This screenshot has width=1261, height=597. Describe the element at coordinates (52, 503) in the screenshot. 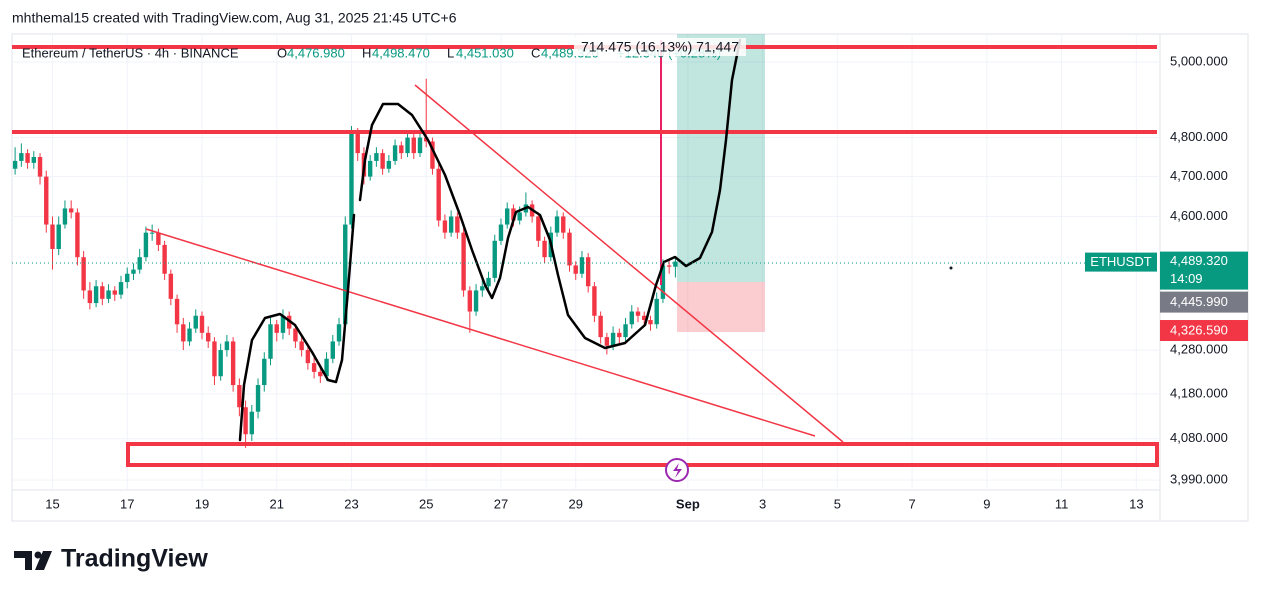

I see `x-tick-label: 15` at that location.